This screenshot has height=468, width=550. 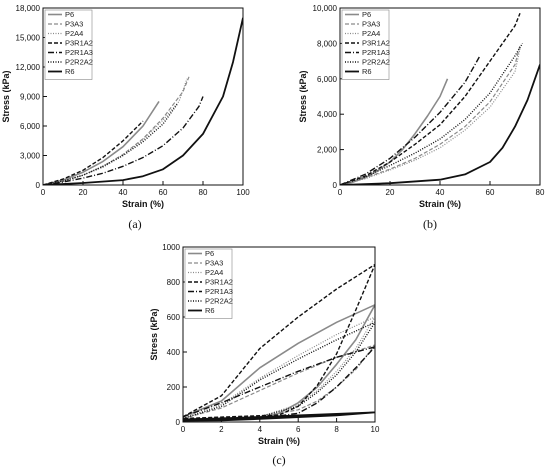 What do you see at coordinates (298, 429) in the screenshot?
I see `x-tick-label: 6` at bounding box center [298, 429].